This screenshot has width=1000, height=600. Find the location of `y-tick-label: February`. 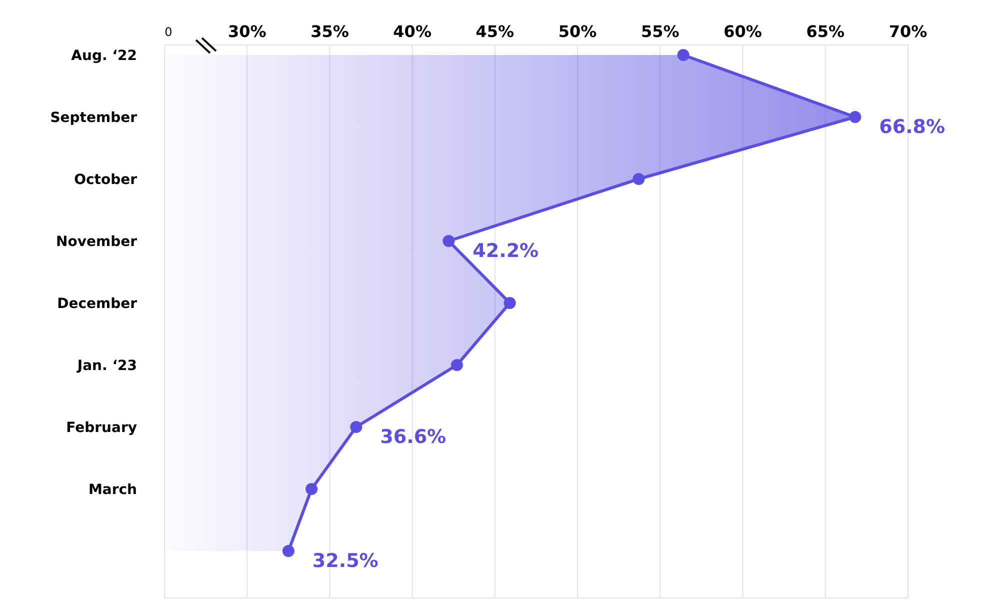

y-tick-label: February is located at coordinates (101, 428).